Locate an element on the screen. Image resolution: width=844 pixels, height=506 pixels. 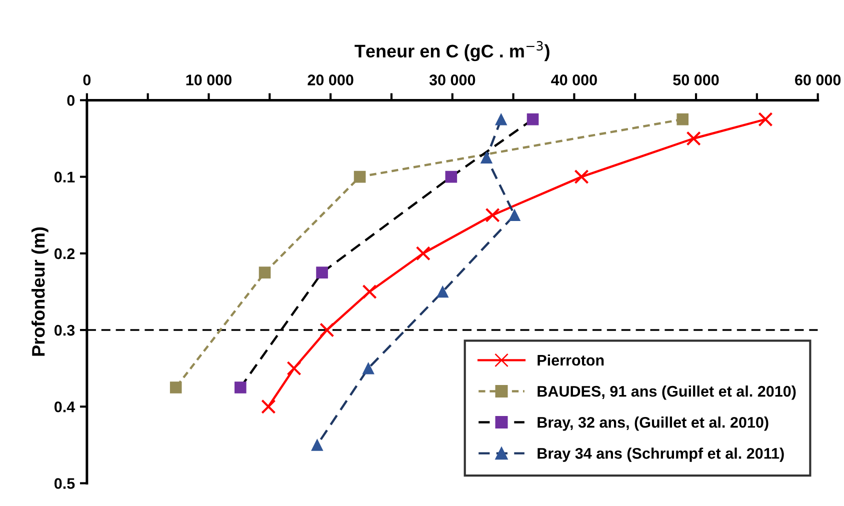
y-tick-label: 0.4 is located at coordinates (65, 406).